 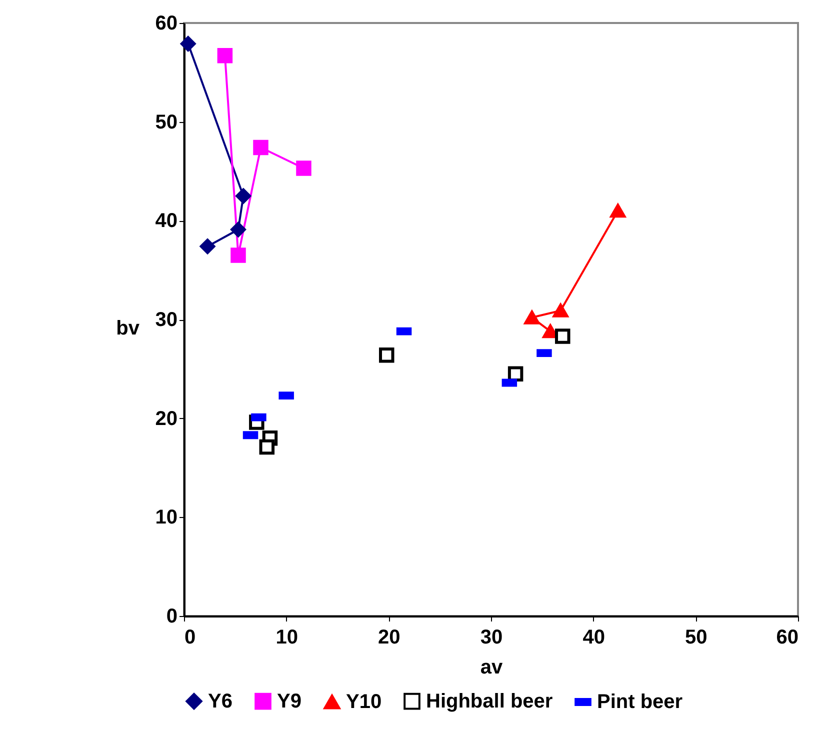 What do you see at coordinates (489, 701) in the screenshot?
I see `legend-label: Highball beer` at bounding box center [489, 701].